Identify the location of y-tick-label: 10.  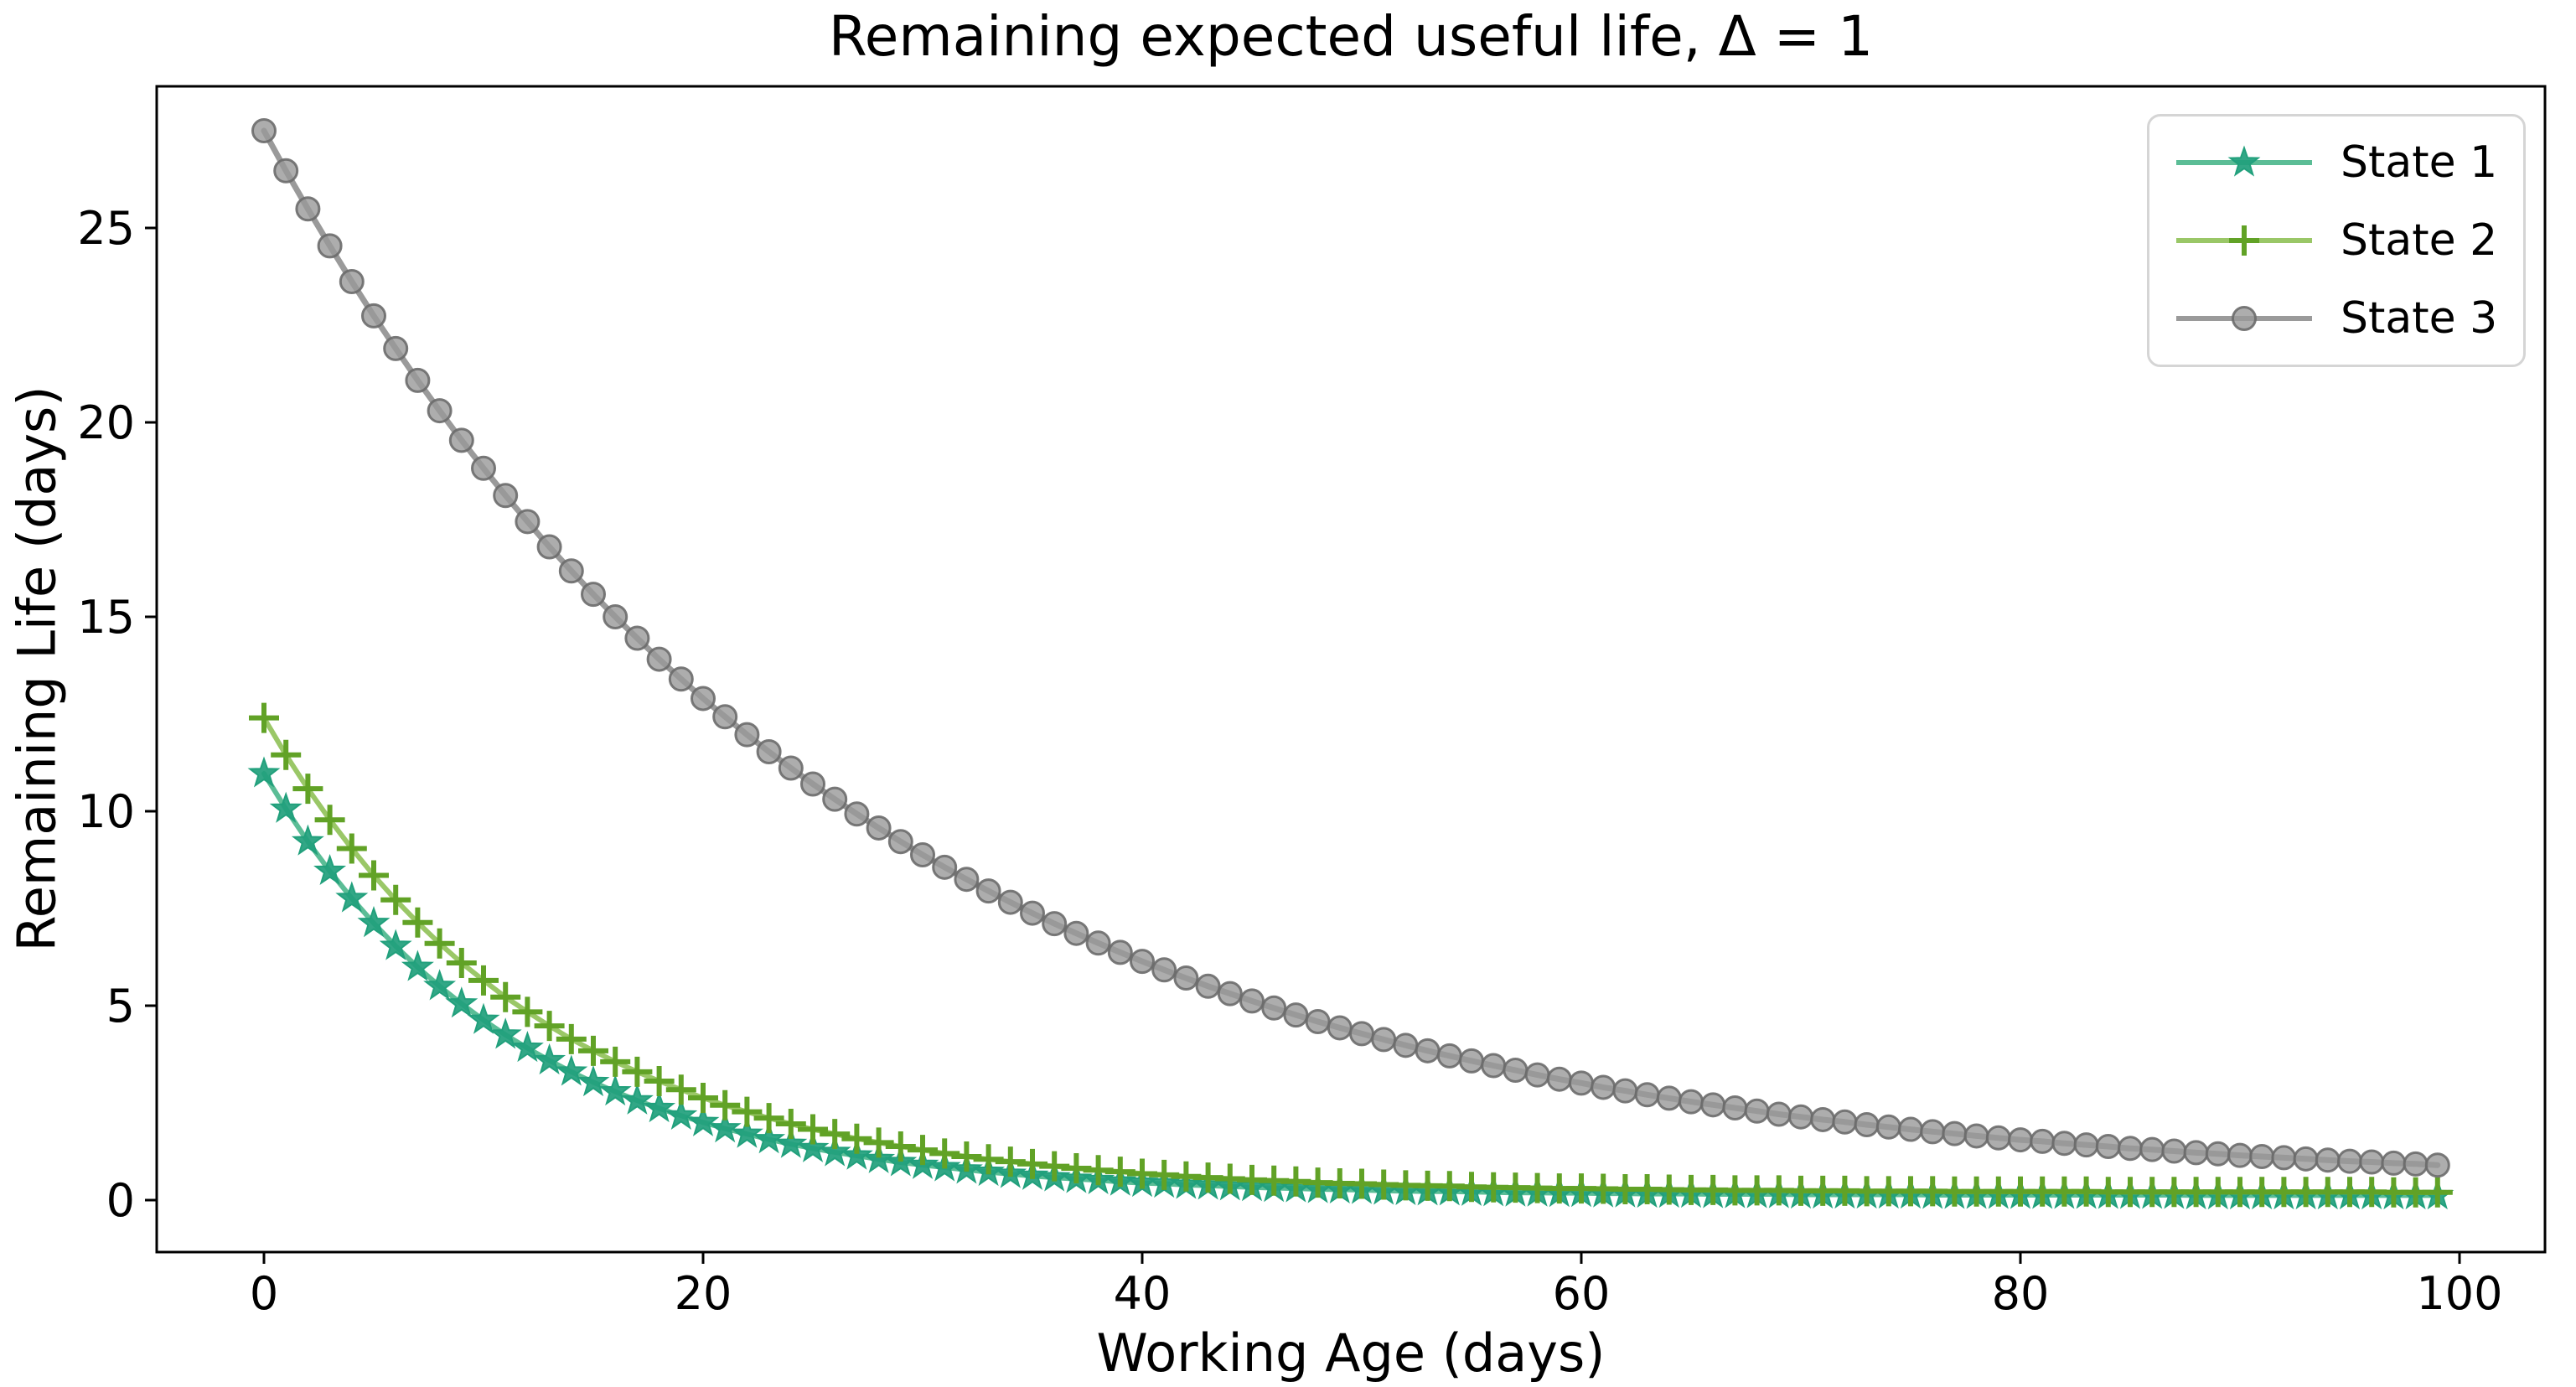
(106, 811).